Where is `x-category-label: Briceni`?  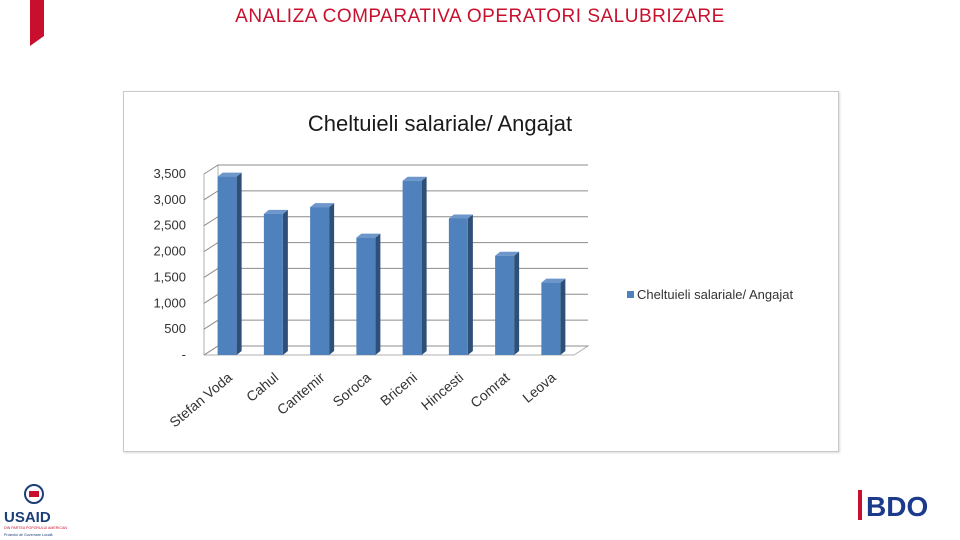 x-category-label: Briceni is located at coordinates (398, 389).